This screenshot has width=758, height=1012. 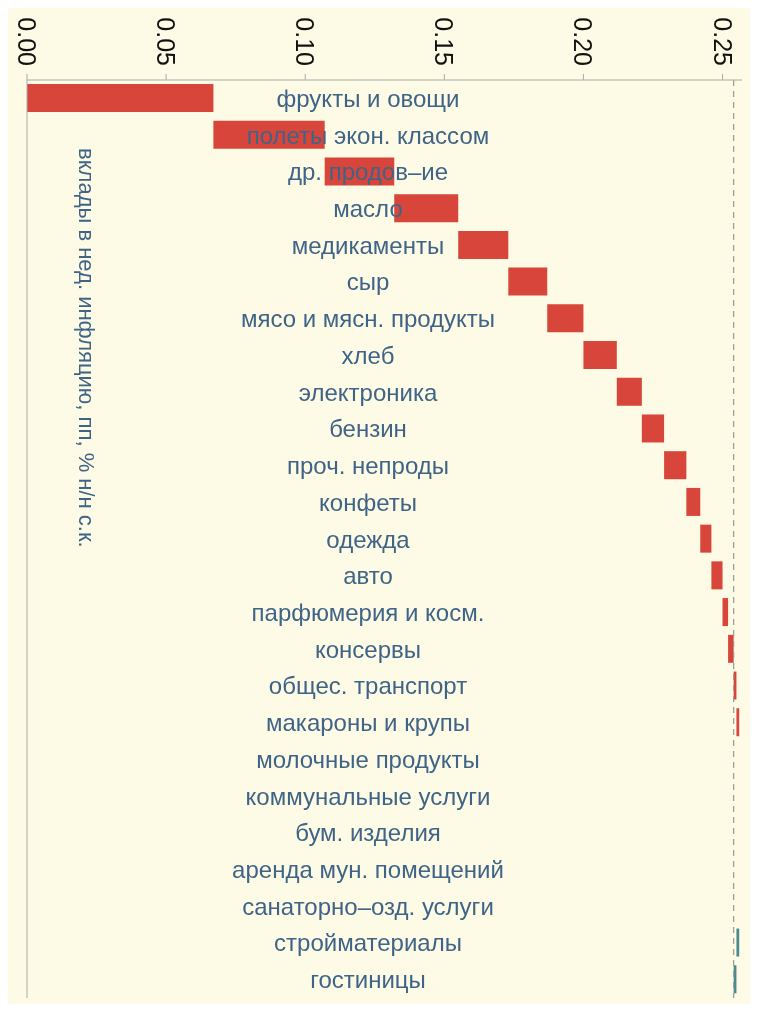 What do you see at coordinates (368, 466) in the screenshot?
I see `y-tick-label: проч. непроды` at bounding box center [368, 466].